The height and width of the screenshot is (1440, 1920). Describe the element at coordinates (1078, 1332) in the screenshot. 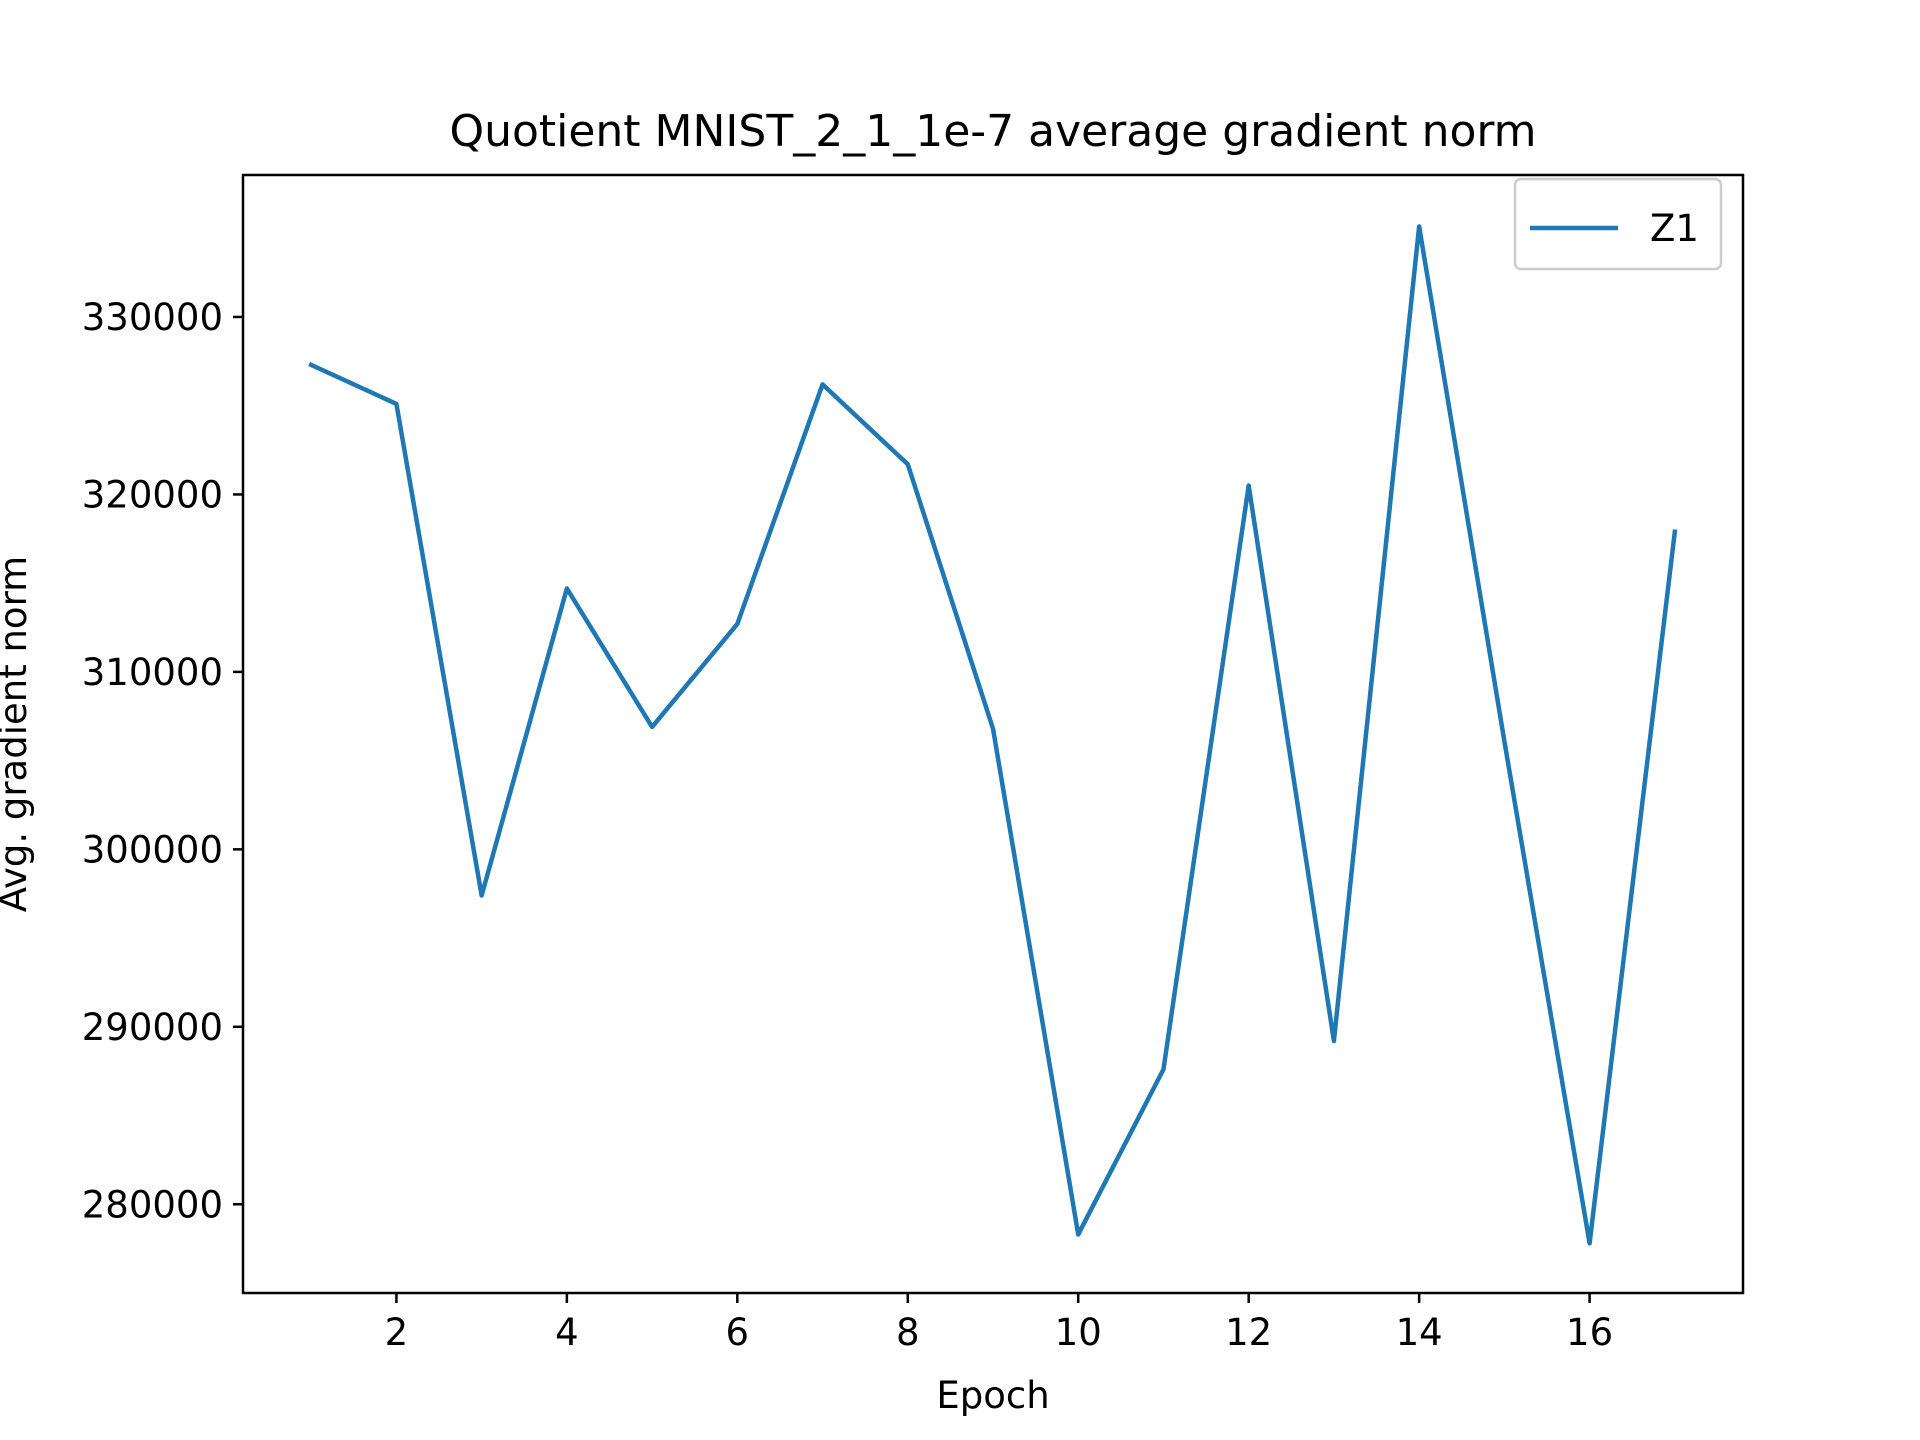

I see `x-tick-label: 10` at that location.